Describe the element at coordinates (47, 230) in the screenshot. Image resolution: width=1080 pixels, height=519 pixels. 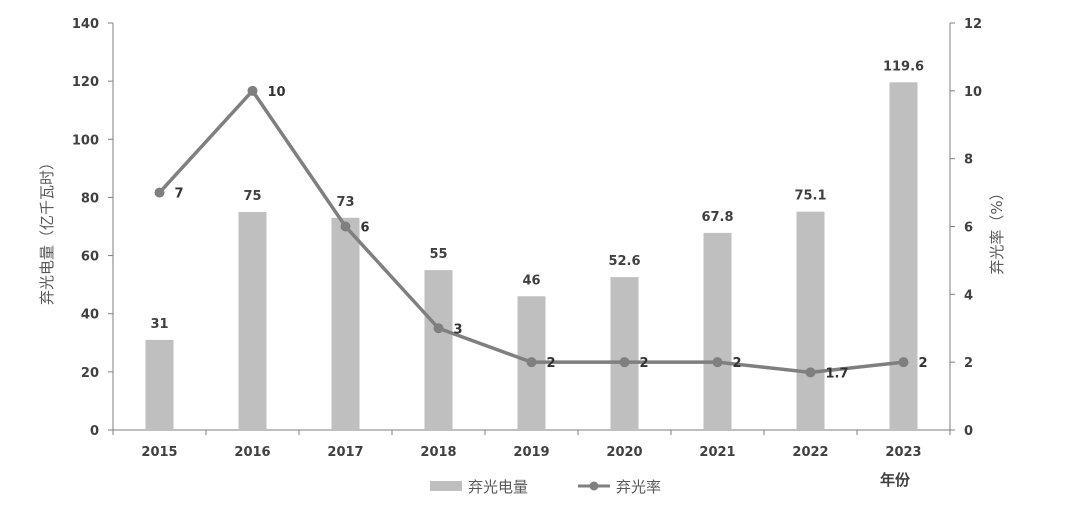
I see `y-axis-title: 弃光电量（亿千瓦时）` at that location.